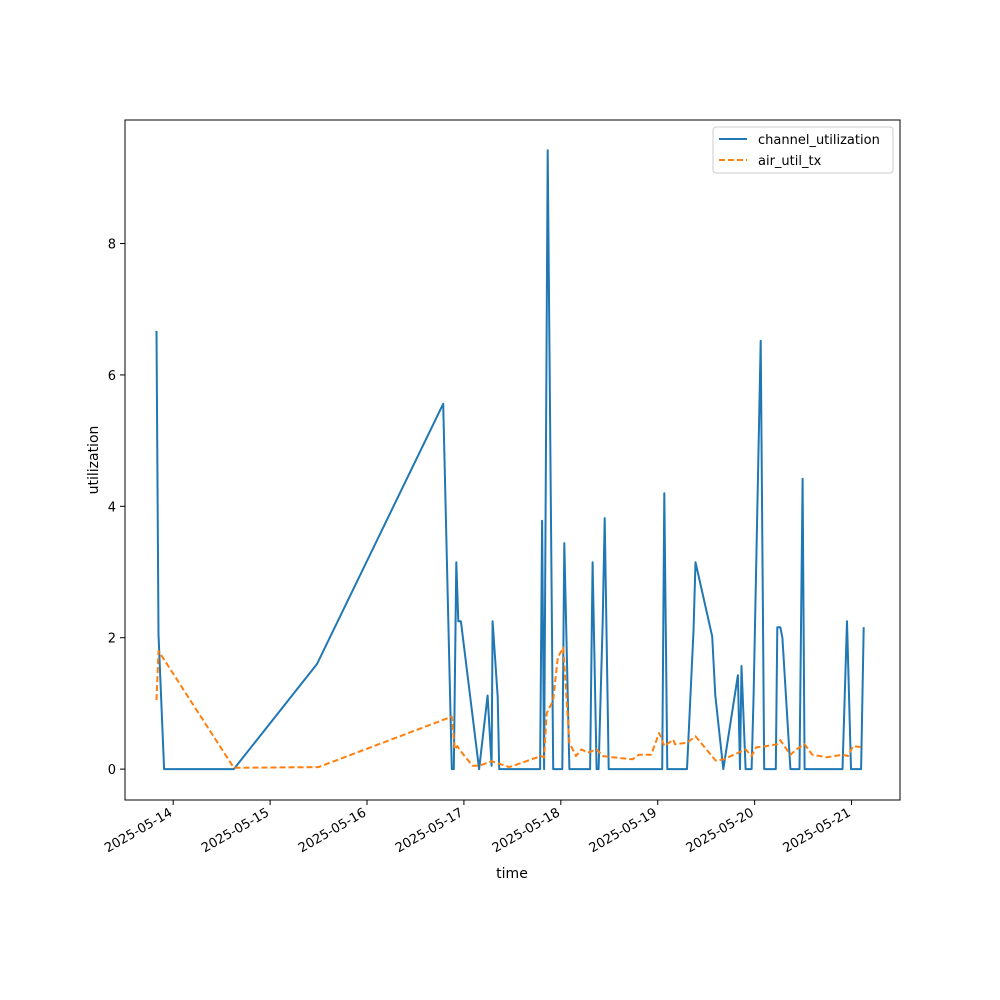 This screenshot has height=1000, width=1000. I want to click on series-line-air-util-tx, so click(509, 707).